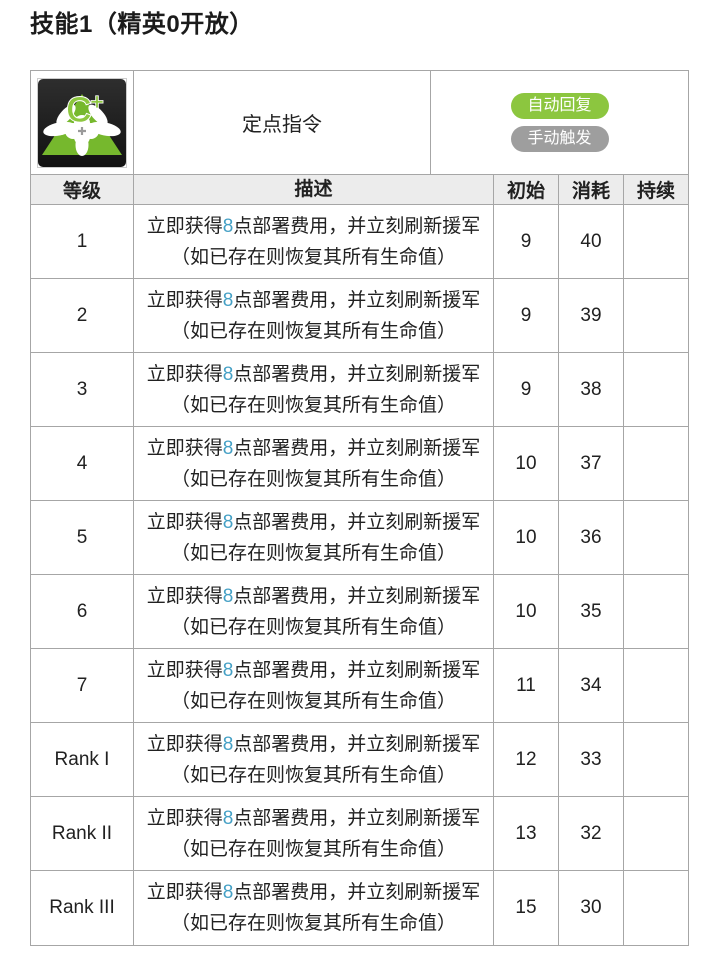  What do you see at coordinates (591, 189) in the screenshot?
I see `header-cost: 消耗` at bounding box center [591, 189].